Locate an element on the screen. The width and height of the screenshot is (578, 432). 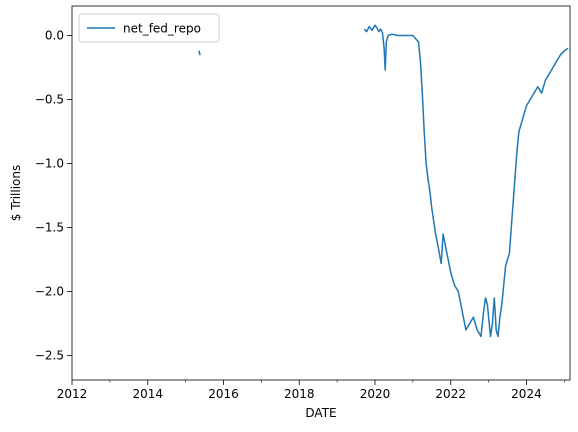
x-tick-label: 2016 is located at coordinates (223, 394).